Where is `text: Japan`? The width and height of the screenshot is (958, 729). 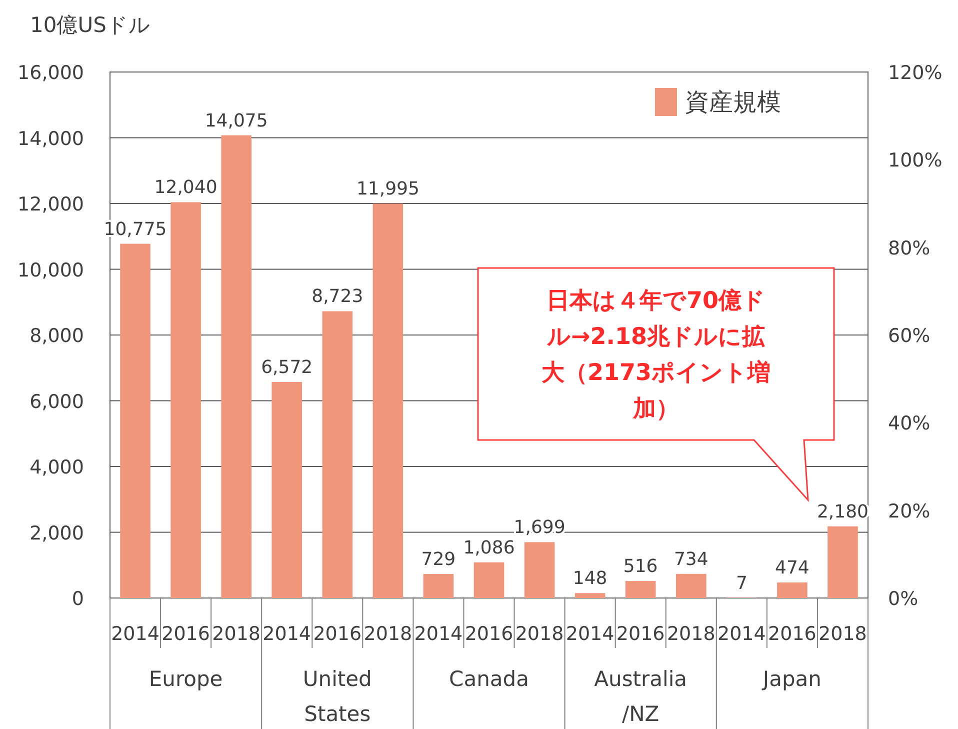 text: Japan is located at coordinates (791, 679).